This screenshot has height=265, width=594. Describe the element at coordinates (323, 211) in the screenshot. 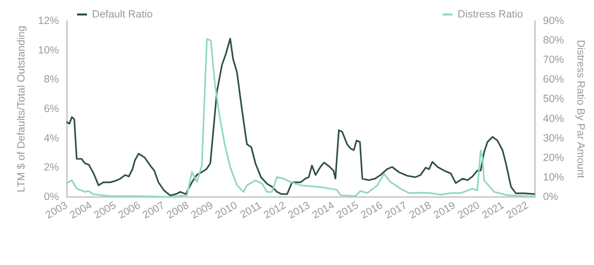

I see `x-tick-label: 2014` at that location.